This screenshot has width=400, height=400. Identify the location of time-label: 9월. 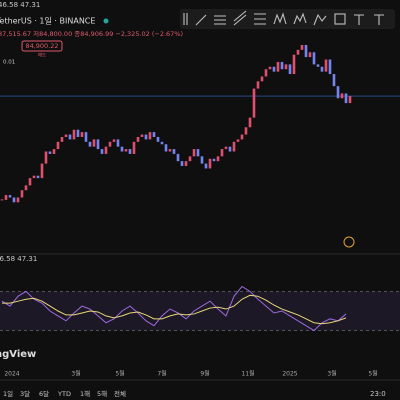
(204, 374).